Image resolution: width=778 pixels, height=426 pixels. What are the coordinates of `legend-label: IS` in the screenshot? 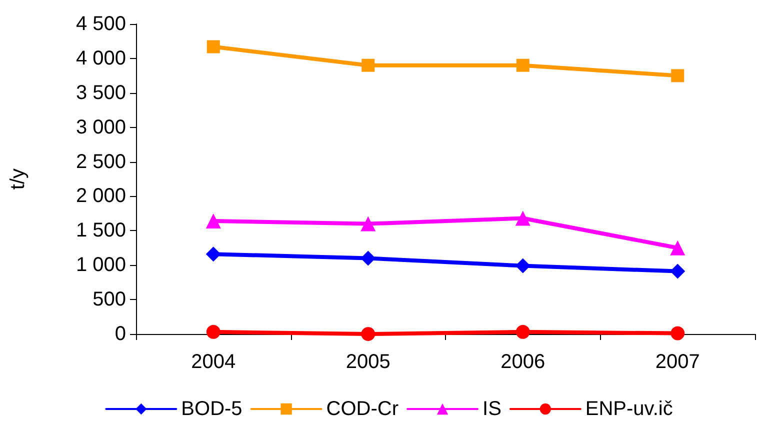 It's located at (492, 409).